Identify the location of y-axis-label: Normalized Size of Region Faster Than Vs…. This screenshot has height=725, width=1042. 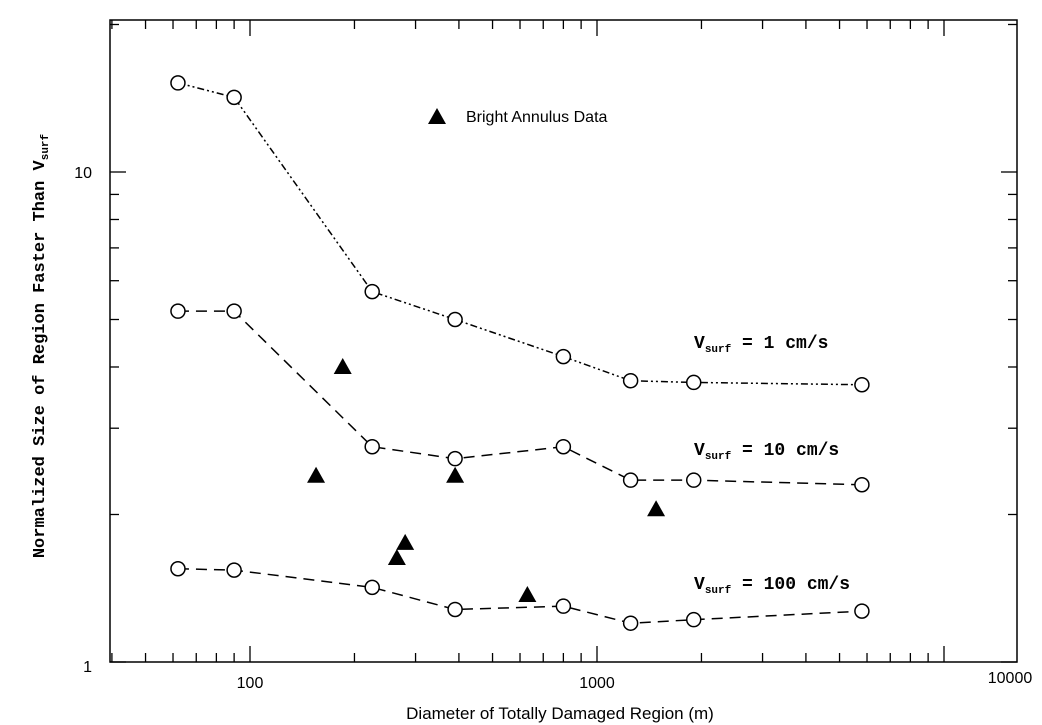
(41, 345).